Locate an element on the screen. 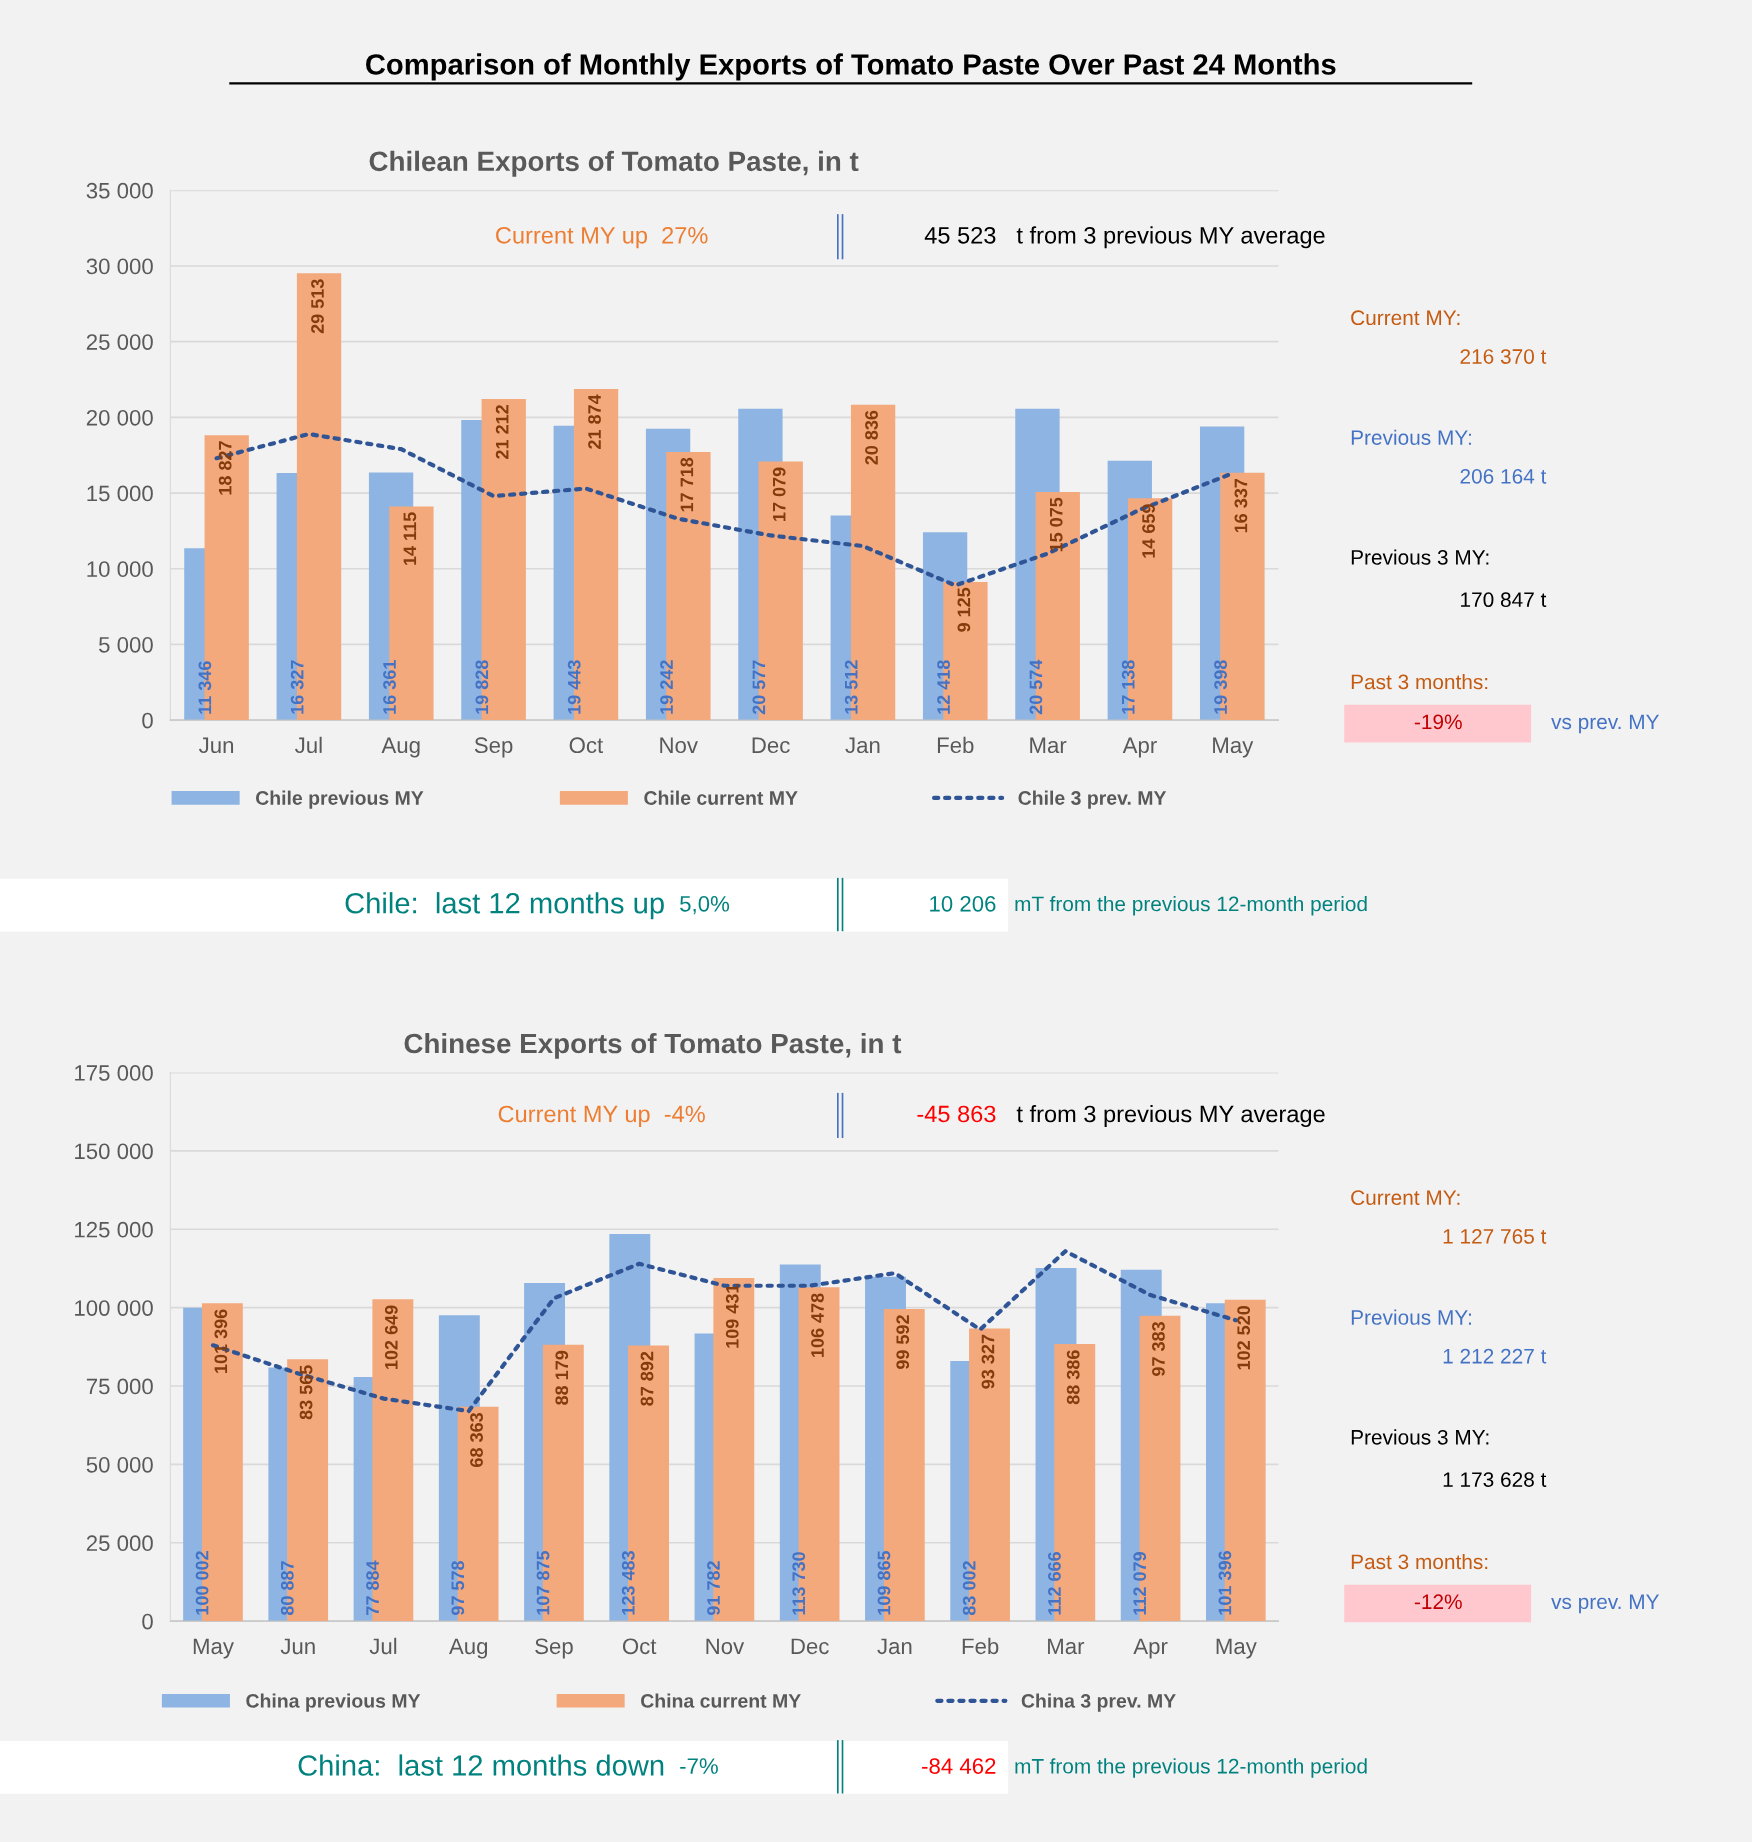 The height and width of the screenshot is (1842, 1752). legend-label: China 3 prev. MY is located at coordinates (1098, 1702).